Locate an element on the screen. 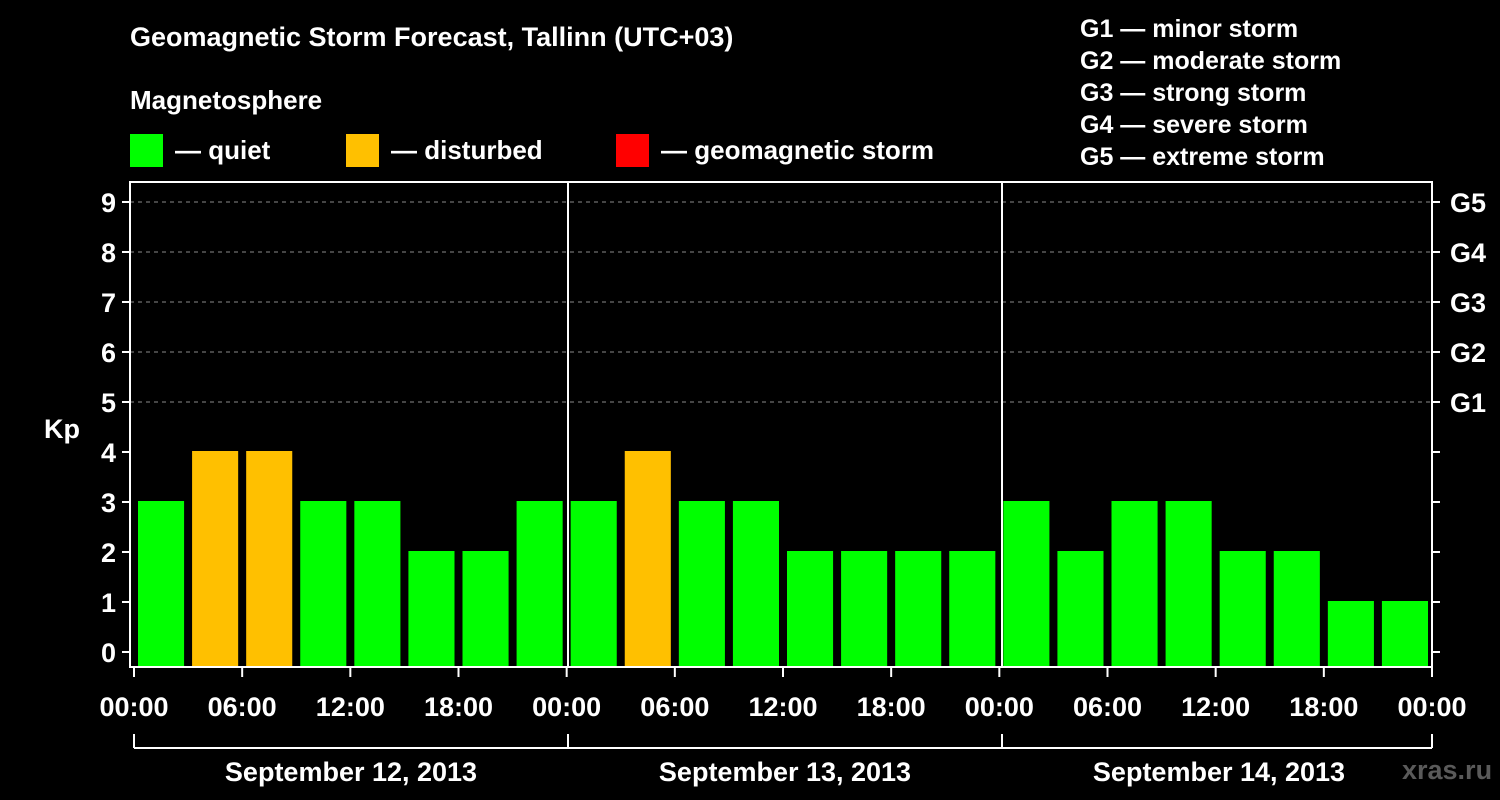 This screenshot has height=800, width=1500. legend-disturbed-label: — disturbed is located at coordinates (467, 149).